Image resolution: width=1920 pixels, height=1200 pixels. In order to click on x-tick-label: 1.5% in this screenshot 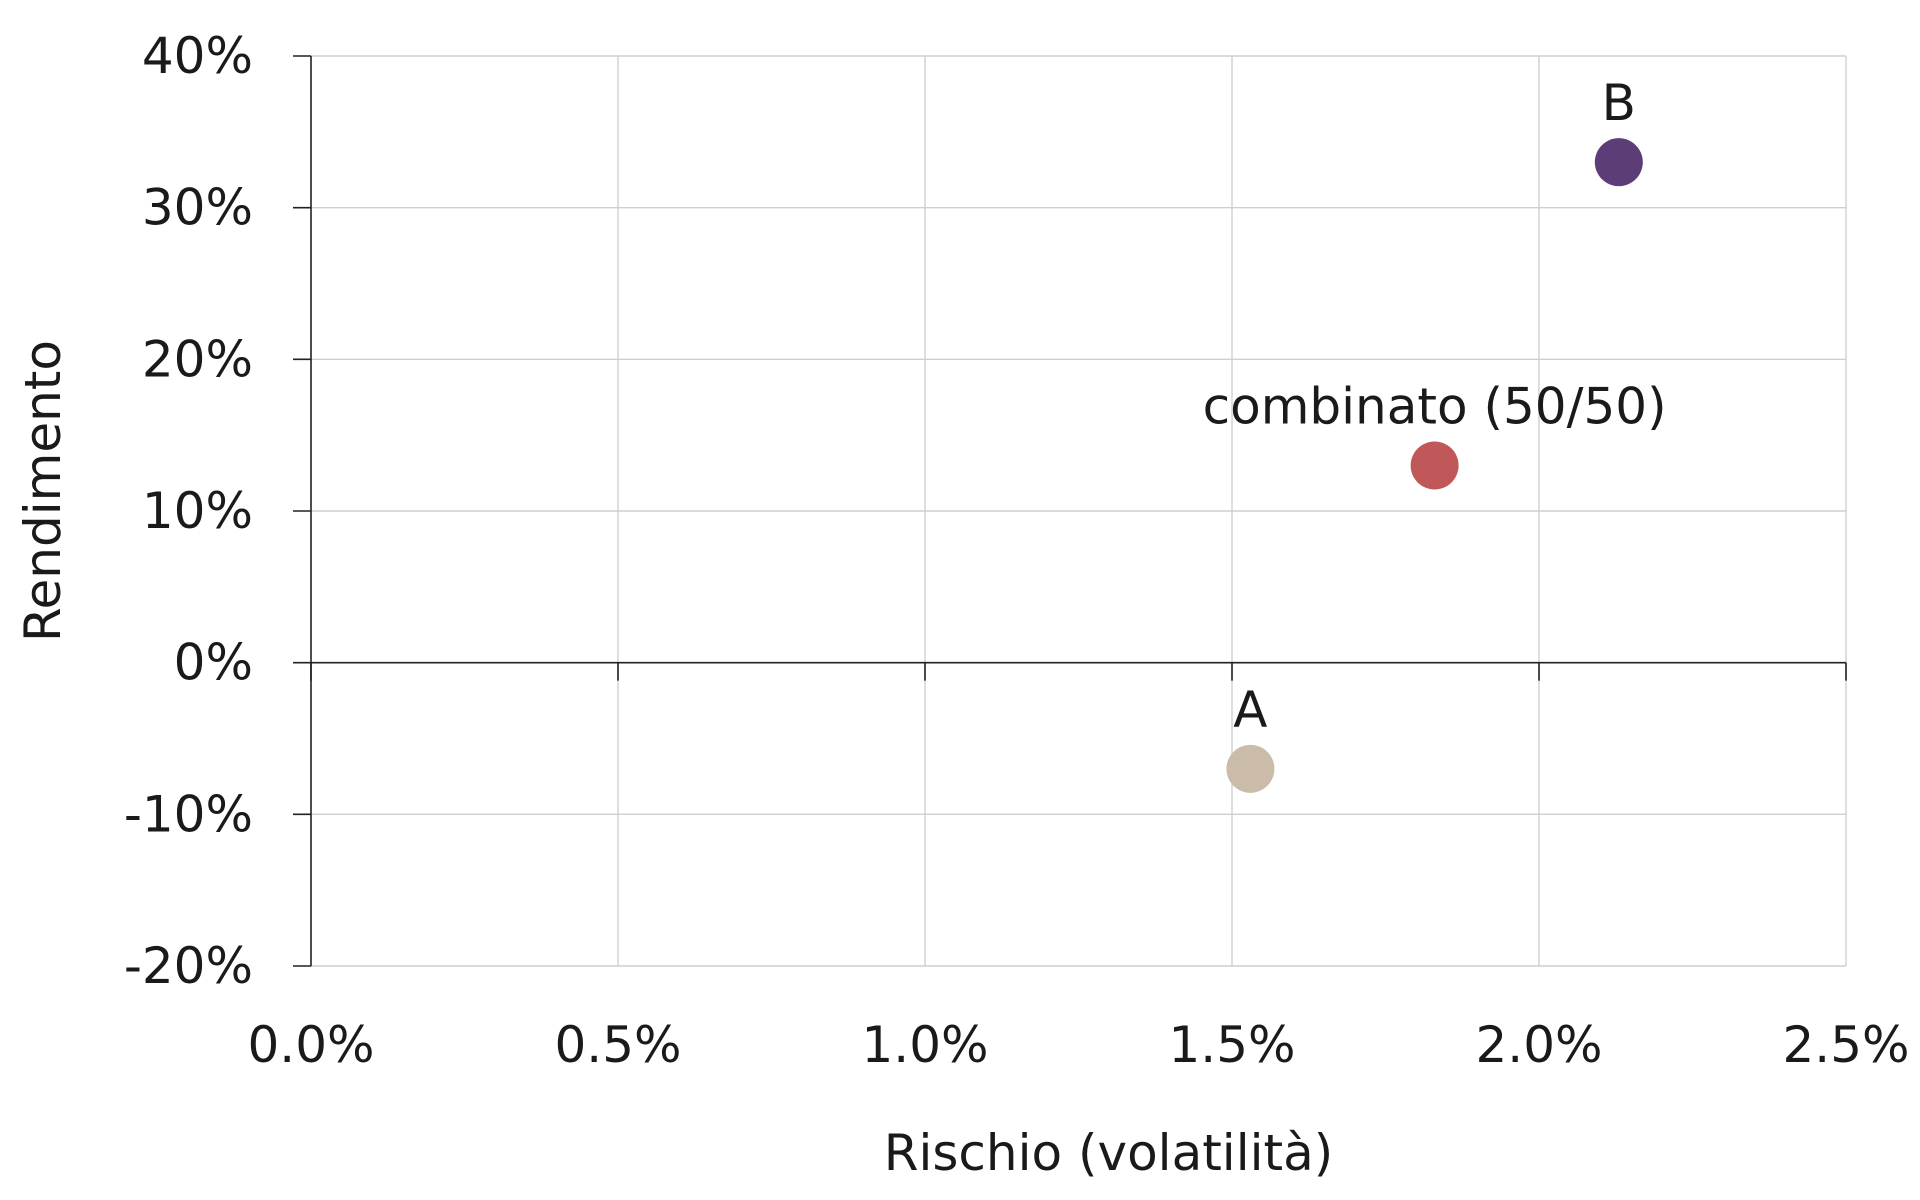, I will do `click(1231, 1045)`.